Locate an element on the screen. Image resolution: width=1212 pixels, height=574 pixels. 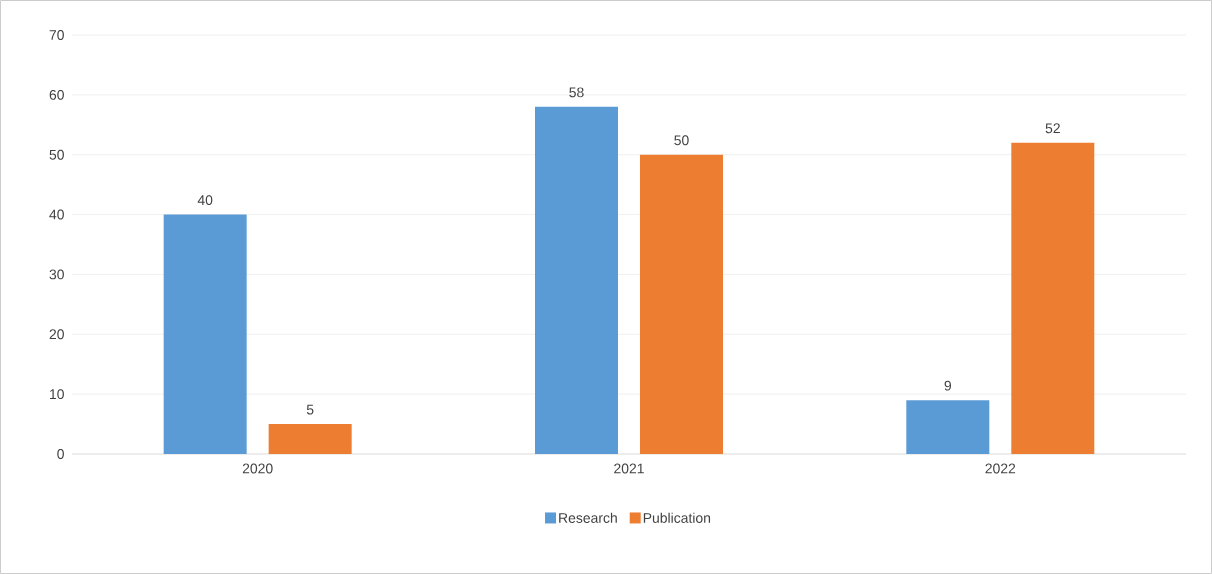
y-tick-label: 20 is located at coordinates (56, 334).